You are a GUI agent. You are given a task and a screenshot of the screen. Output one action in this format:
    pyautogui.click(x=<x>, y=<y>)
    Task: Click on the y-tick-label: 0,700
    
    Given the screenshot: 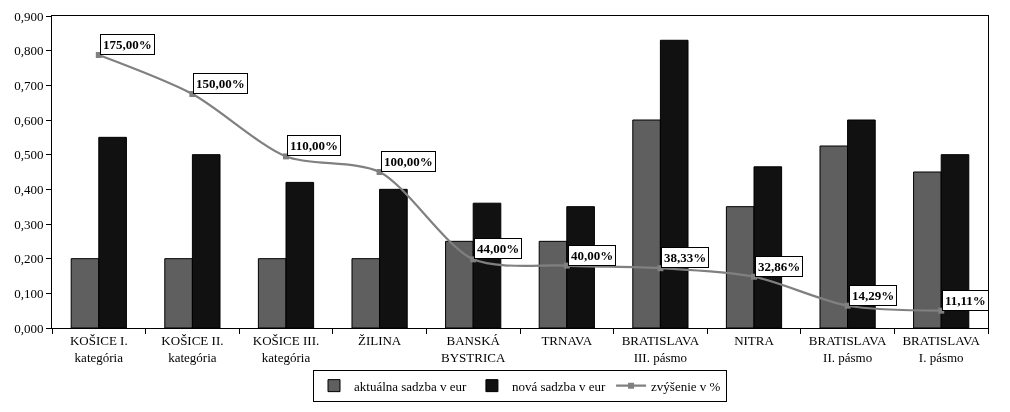 What is the action you would take?
    pyautogui.click(x=29, y=85)
    